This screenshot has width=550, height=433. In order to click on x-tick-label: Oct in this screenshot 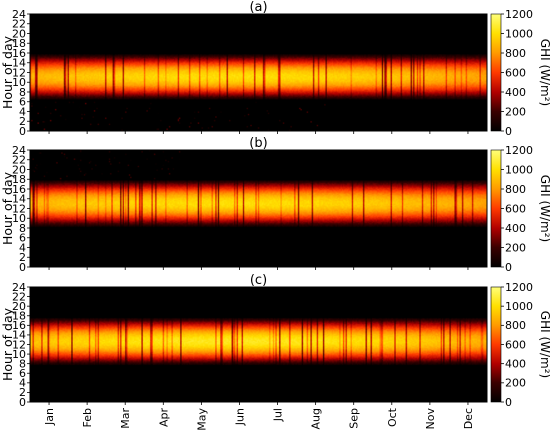, I will do `click(392, 417)`.